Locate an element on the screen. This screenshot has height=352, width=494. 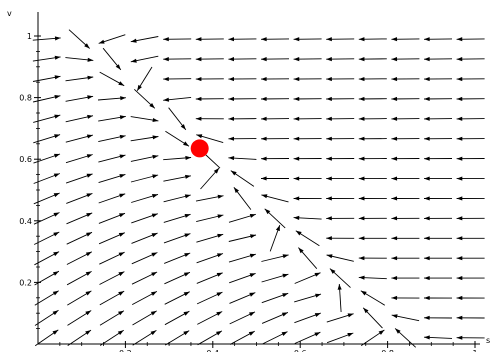
x-tick-label: 0.6 is located at coordinates (300, 350).